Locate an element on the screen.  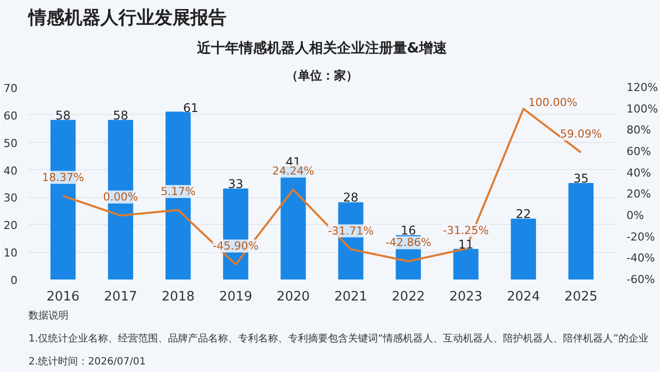
data-label: 35 is located at coordinates (581, 179).